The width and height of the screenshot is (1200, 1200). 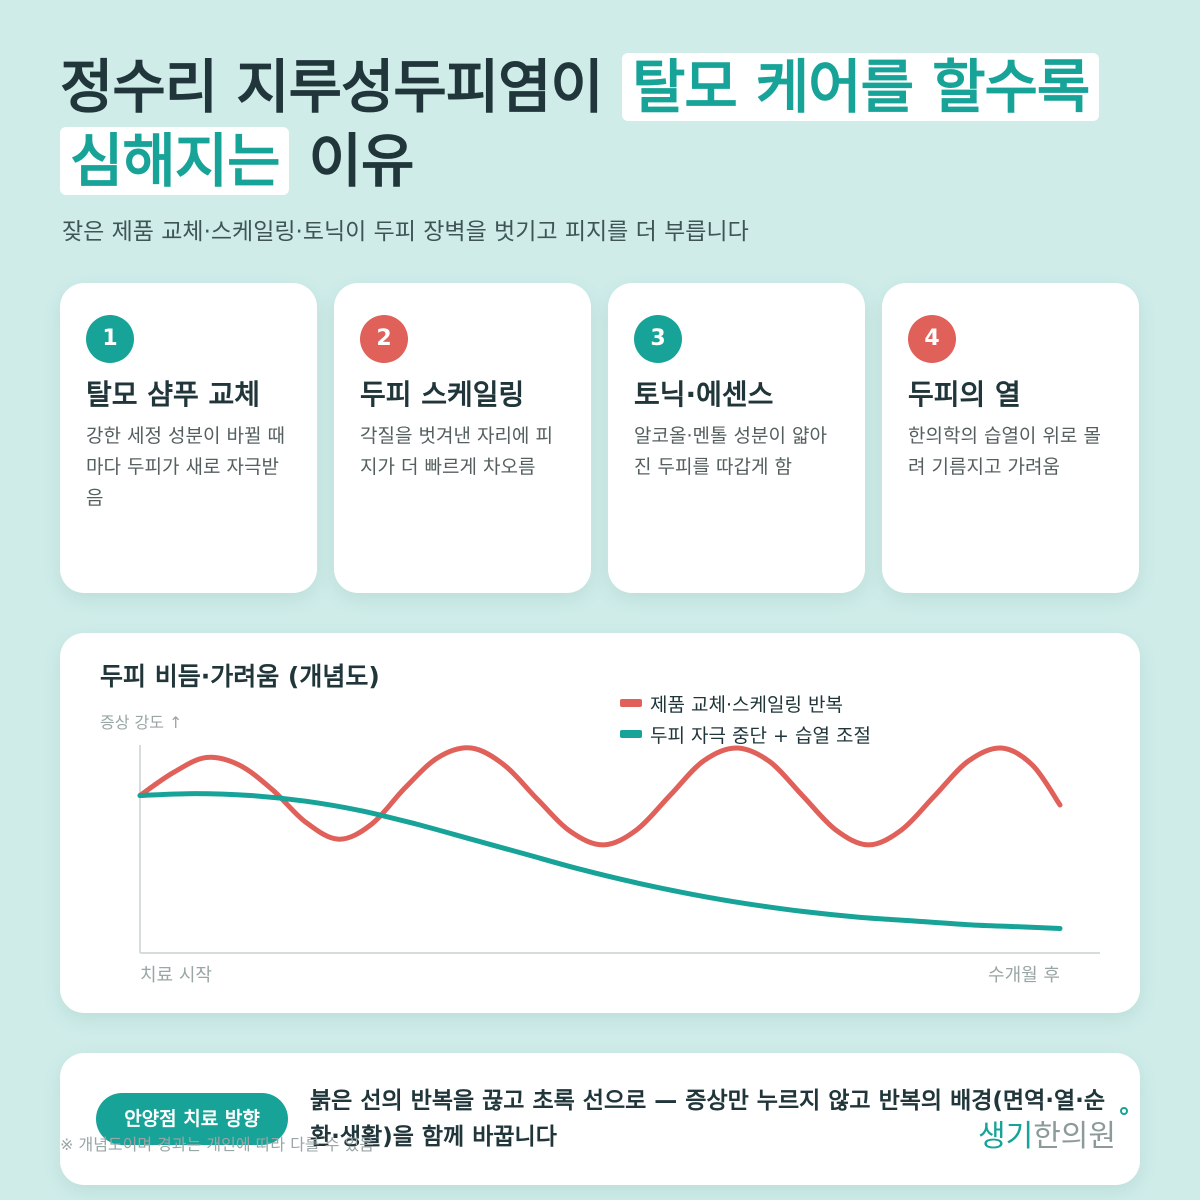 I want to click on cause-card-1: 1 탈모 샴푸 교체 강한 세정 성분이 바뀔 때마다 두피가 새로 자극받음, so click(x=188, y=438).